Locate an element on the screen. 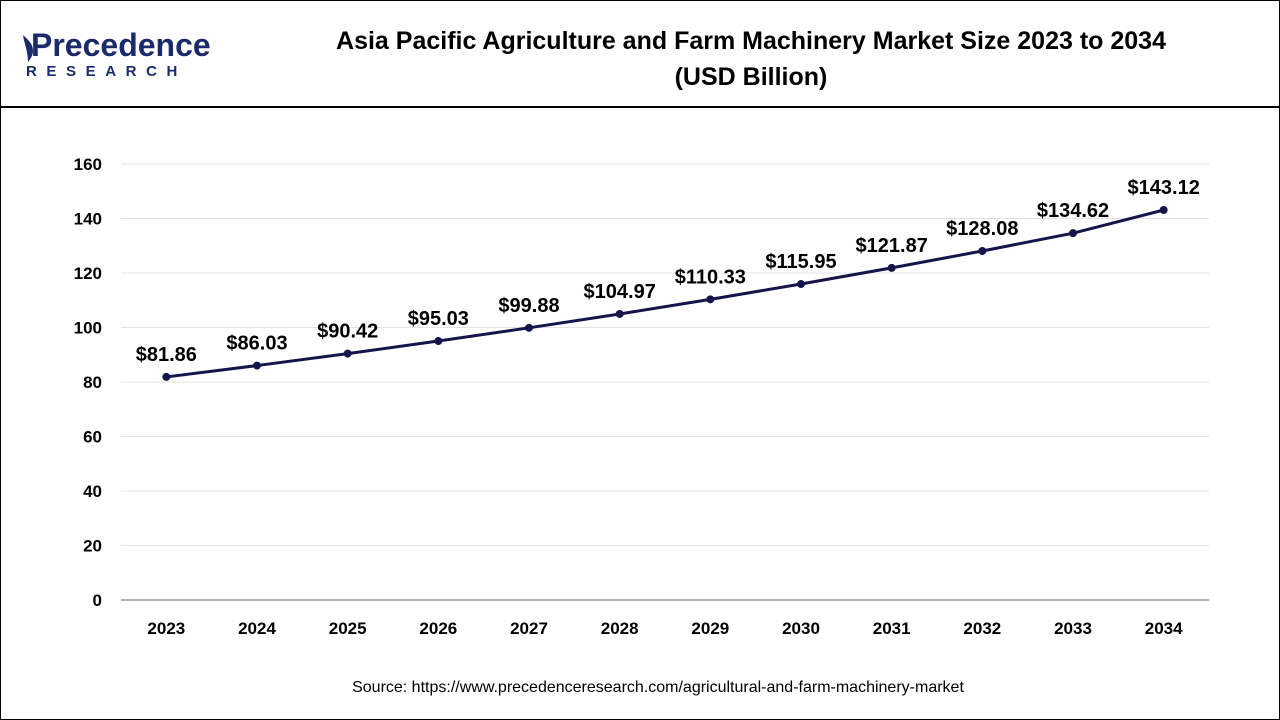 This screenshot has height=720, width=1280. data-label: $134.62 is located at coordinates (1073, 211).